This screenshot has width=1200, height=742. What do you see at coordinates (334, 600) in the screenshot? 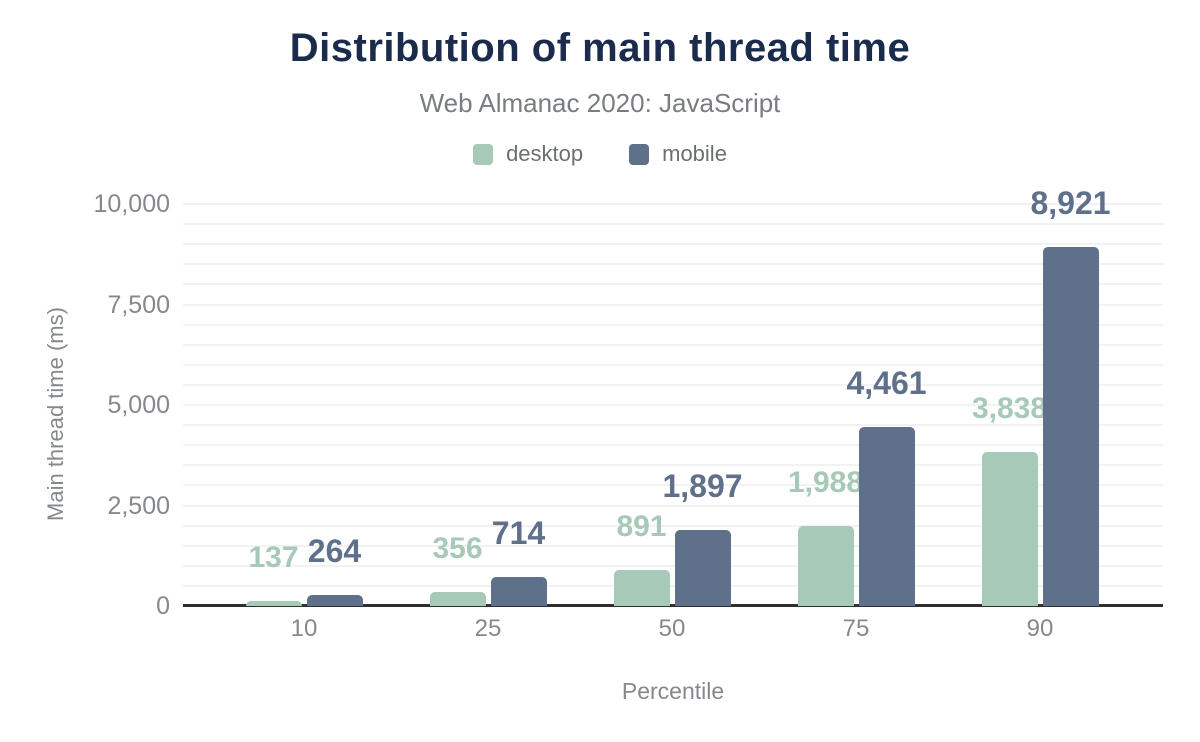
I see `mobile-bar-p10` at bounding box center [334, 600].